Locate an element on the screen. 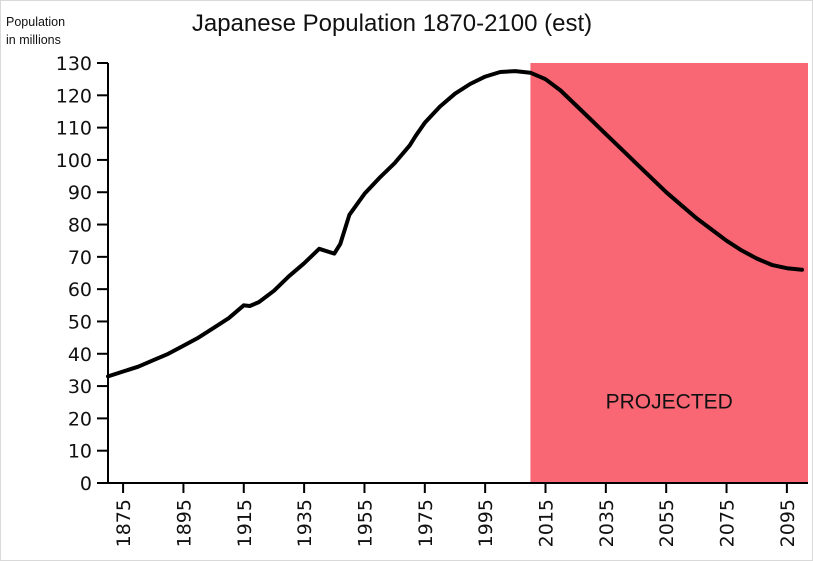 Image resolution: width=813 pixels, height=561 pixels. y-tick-label: 50 is located at coordinates (80, 322).